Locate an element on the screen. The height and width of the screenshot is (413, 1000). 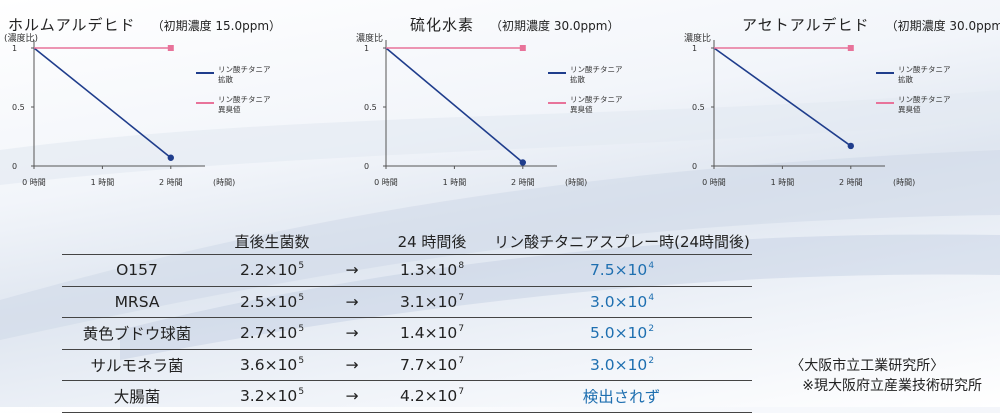
source-note: 〈大阪市立工業研究所〉 ※現大阪府立産業技術研究所 is located at coordinates (886, 376).